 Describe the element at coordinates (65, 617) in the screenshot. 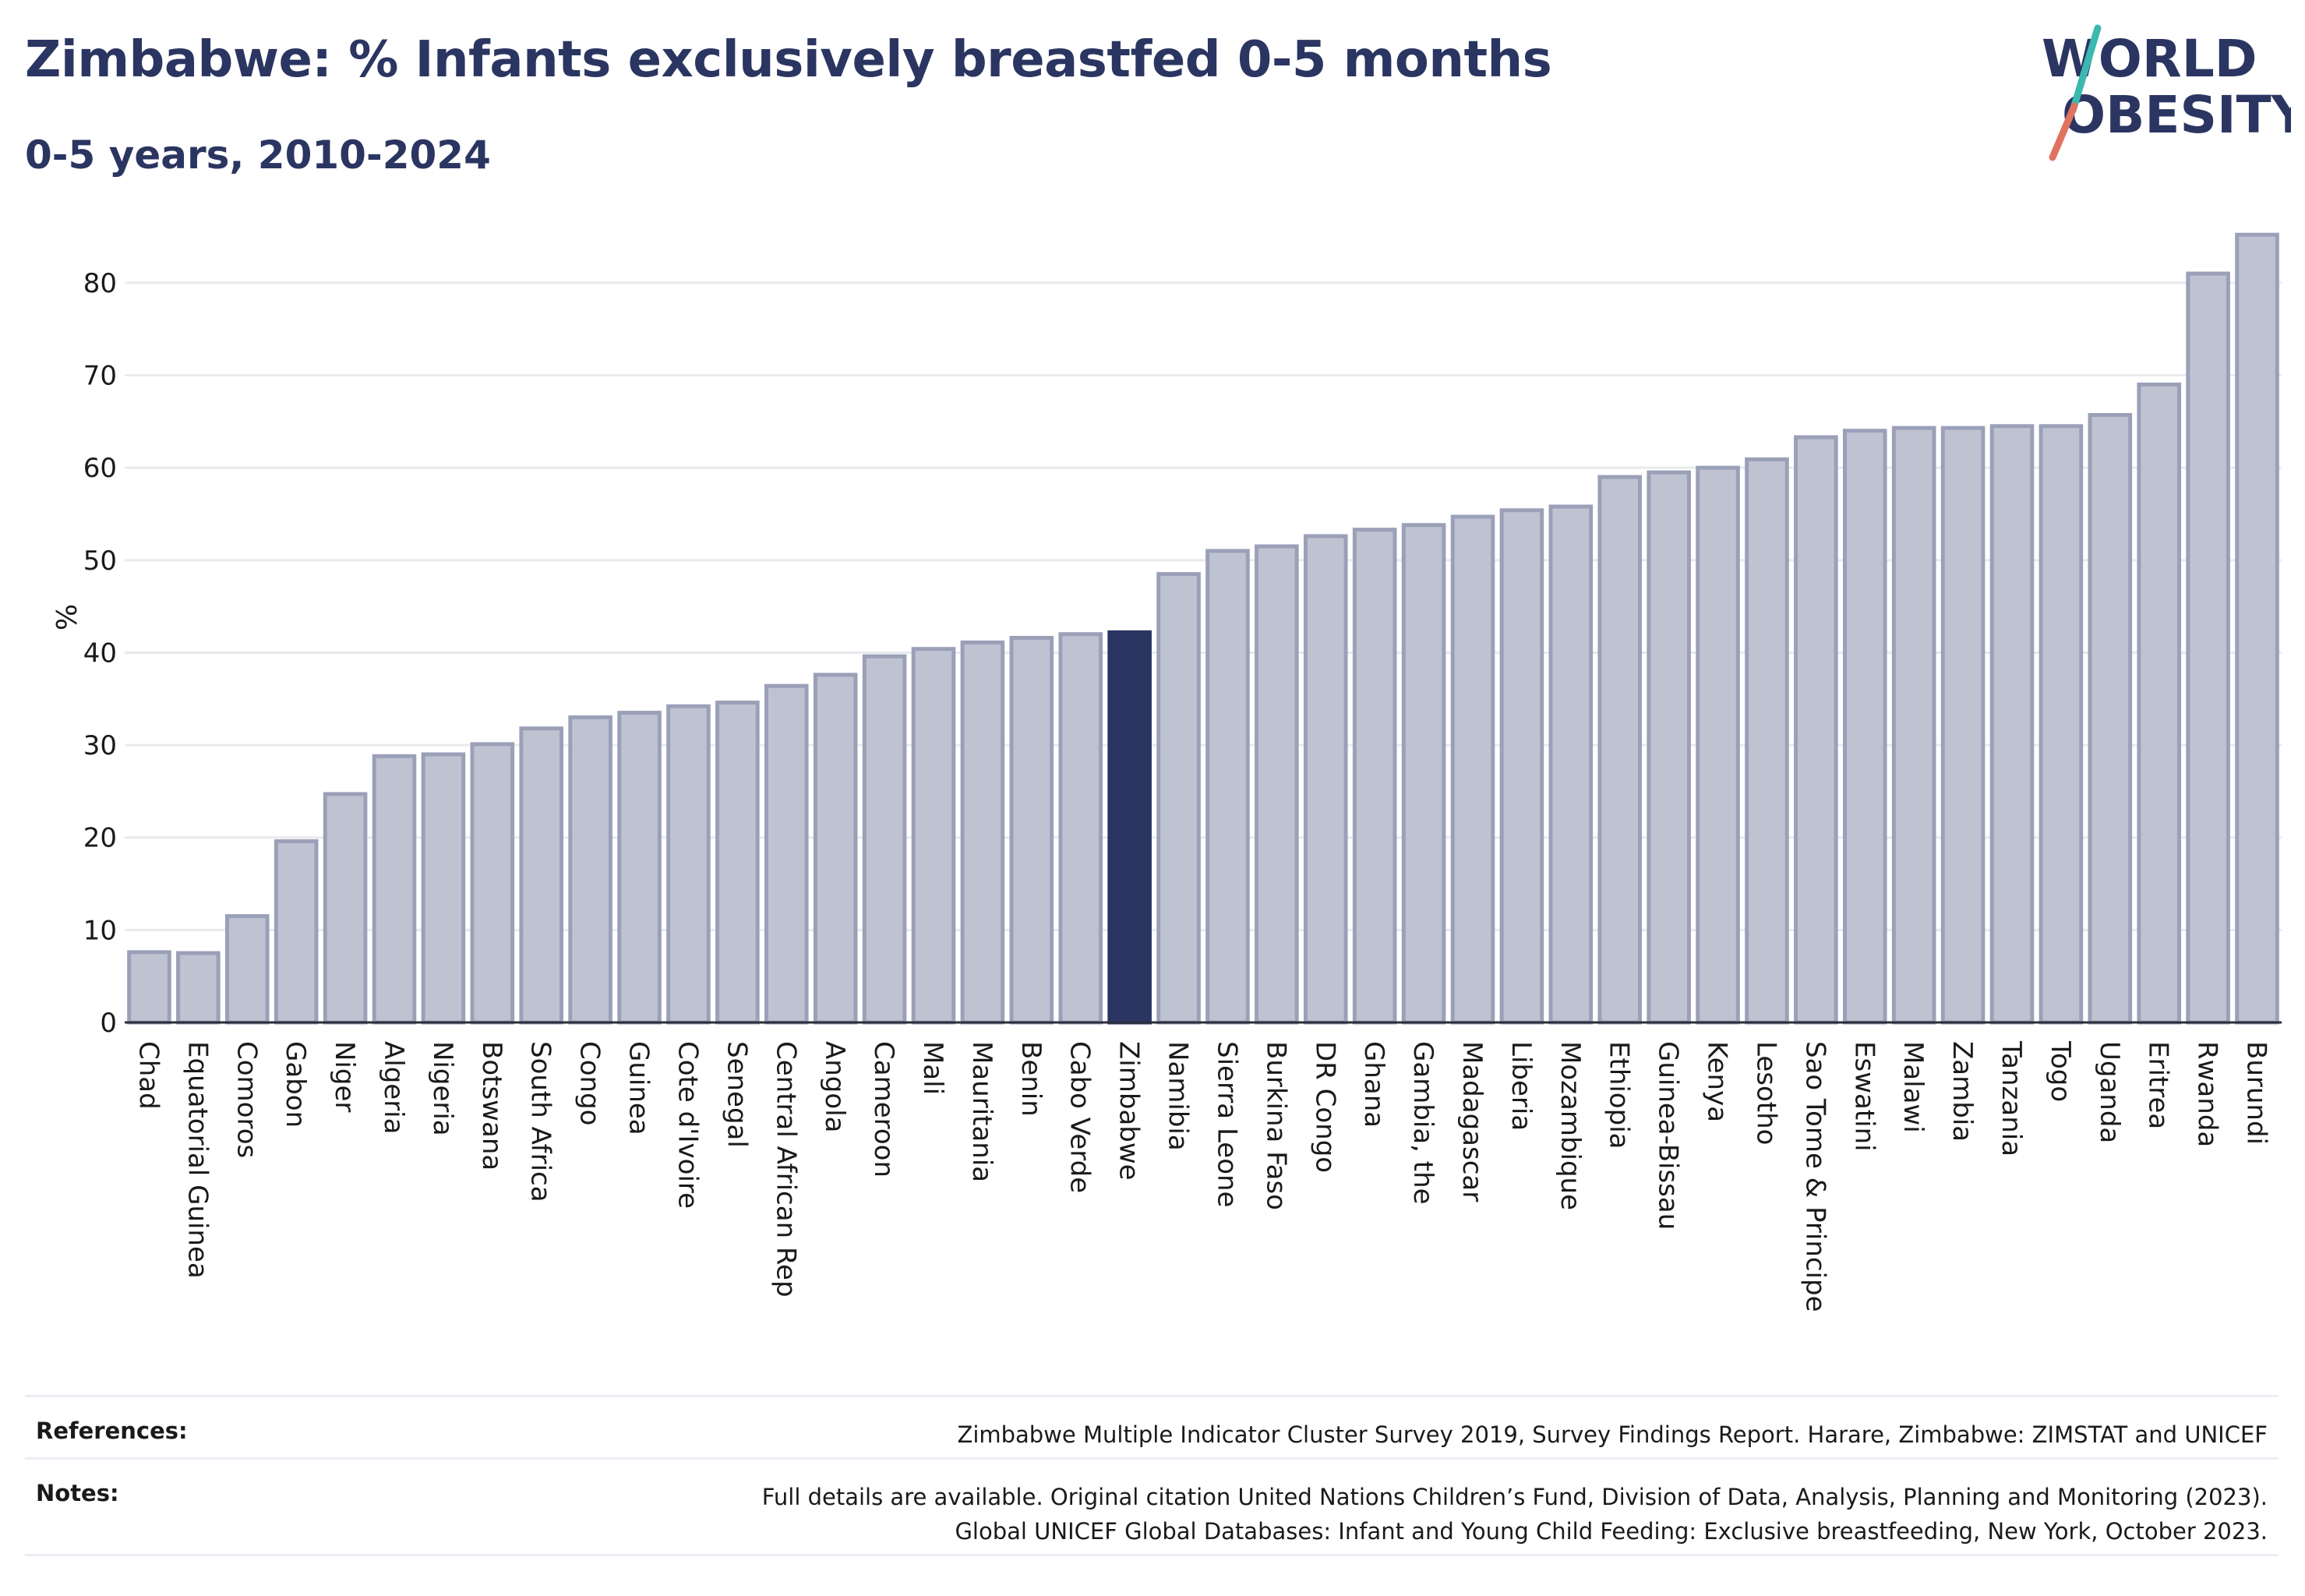

I see `y-axis-label: %` at that location.